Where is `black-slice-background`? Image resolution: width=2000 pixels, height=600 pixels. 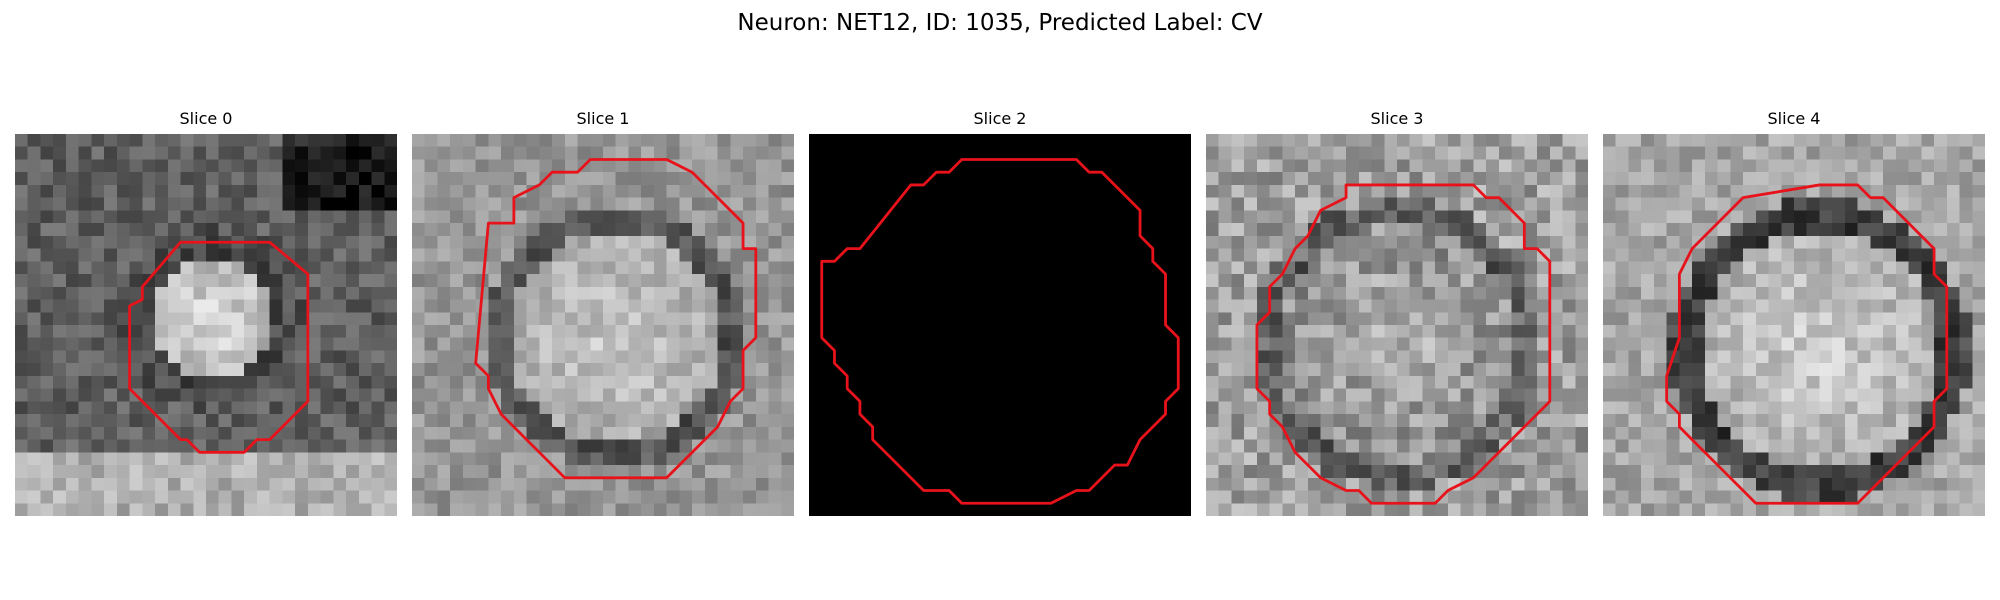
black-slice-background is located at coordinates (1000, 325).